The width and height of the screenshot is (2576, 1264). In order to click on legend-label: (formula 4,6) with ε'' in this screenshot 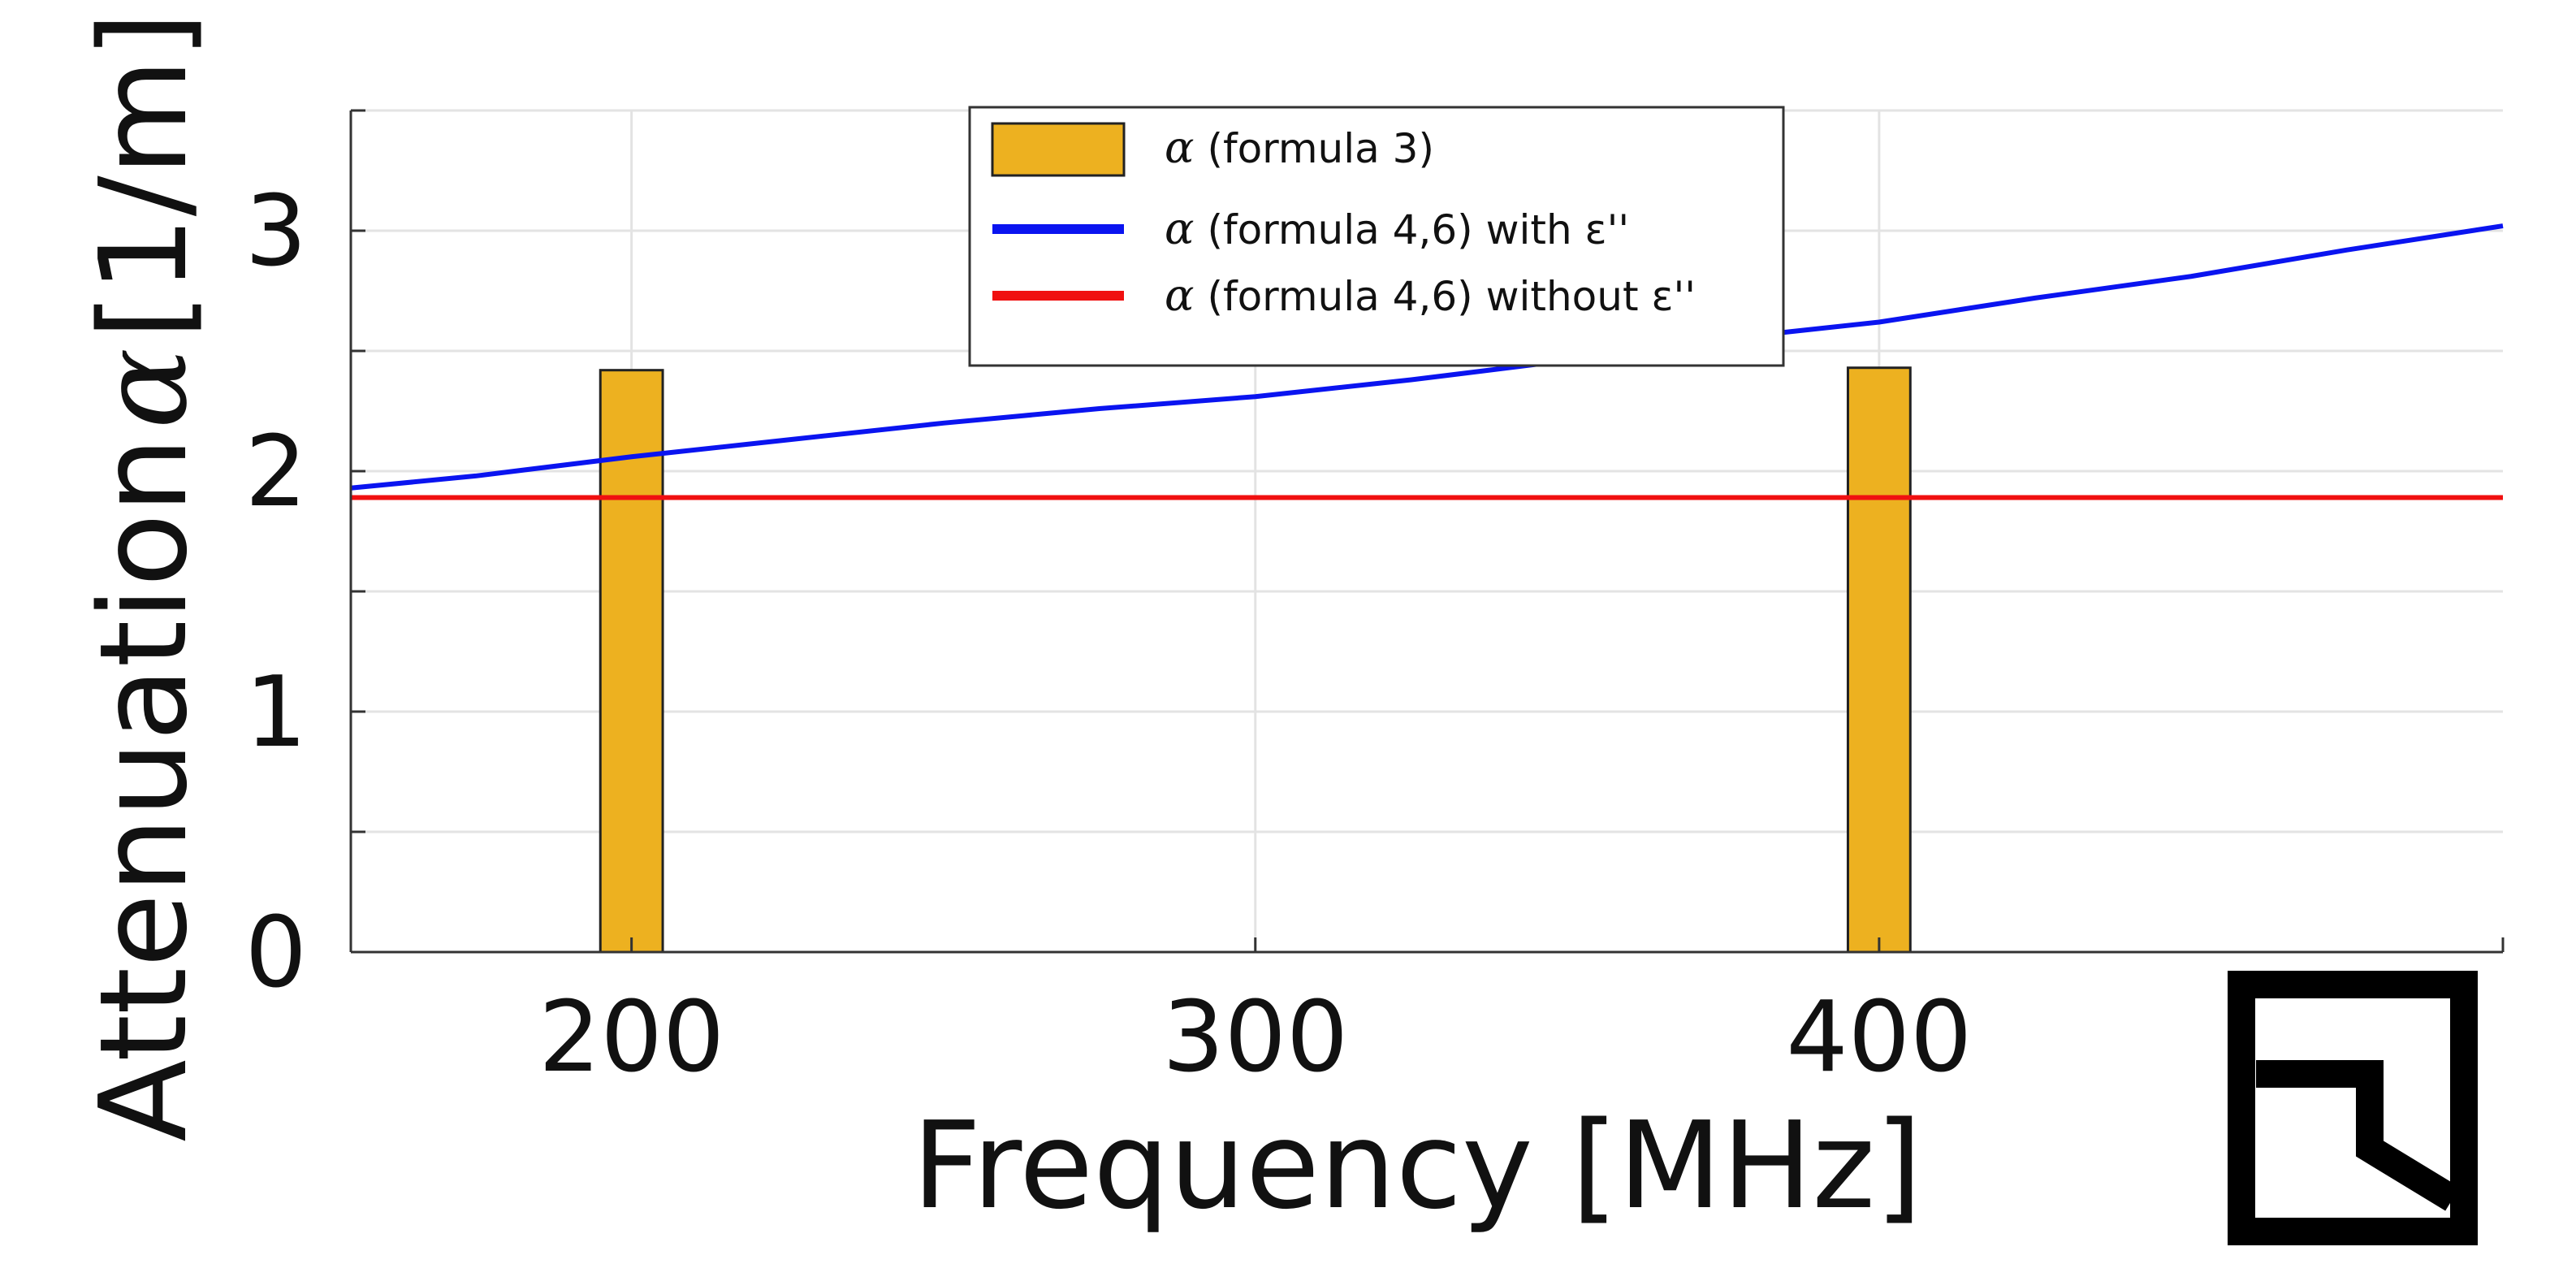, I will do `click(1418, 229)`.